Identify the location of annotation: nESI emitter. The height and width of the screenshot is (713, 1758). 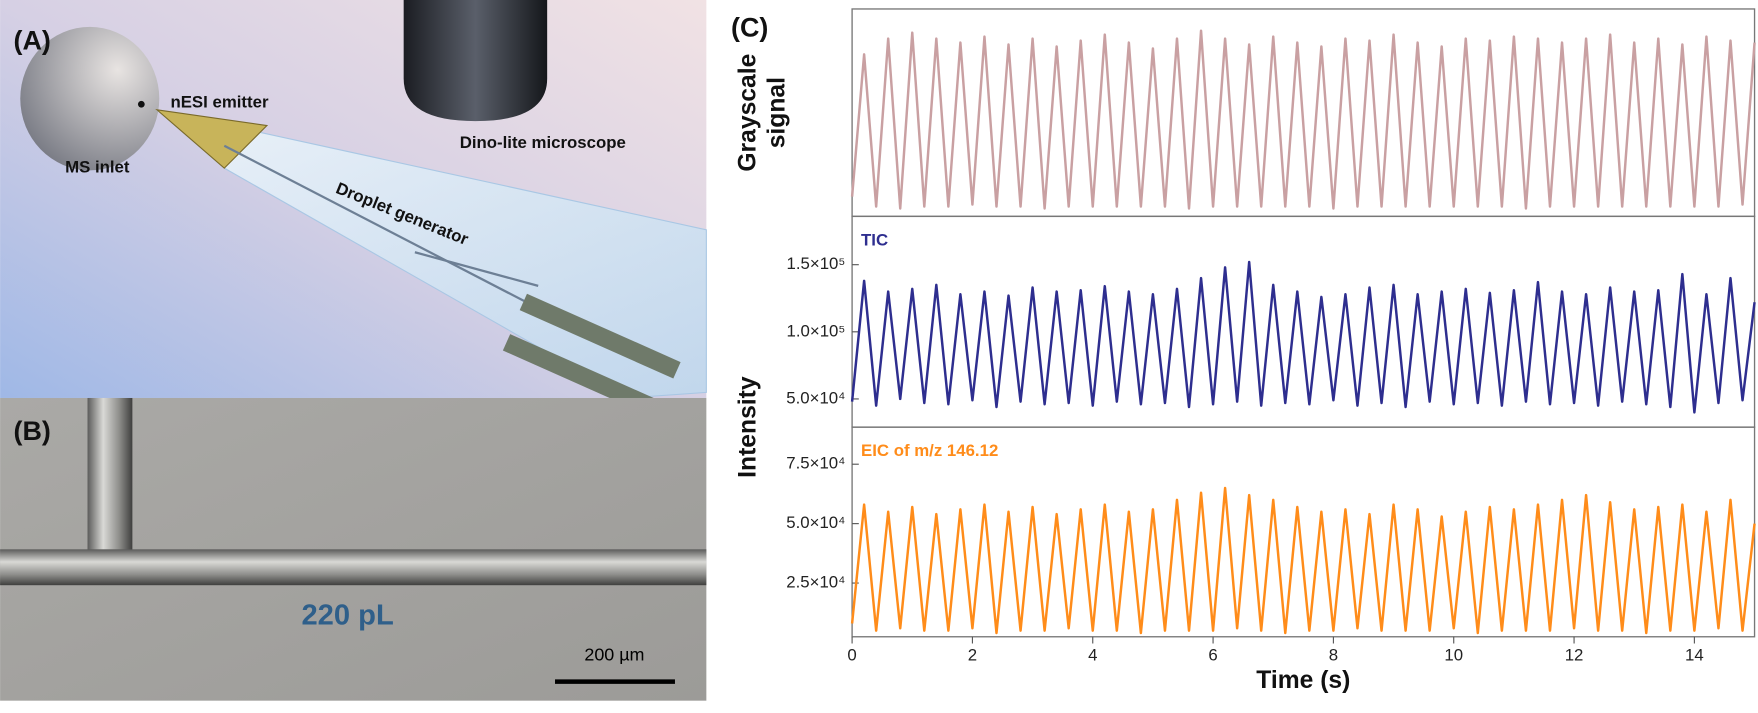
(219, 102).